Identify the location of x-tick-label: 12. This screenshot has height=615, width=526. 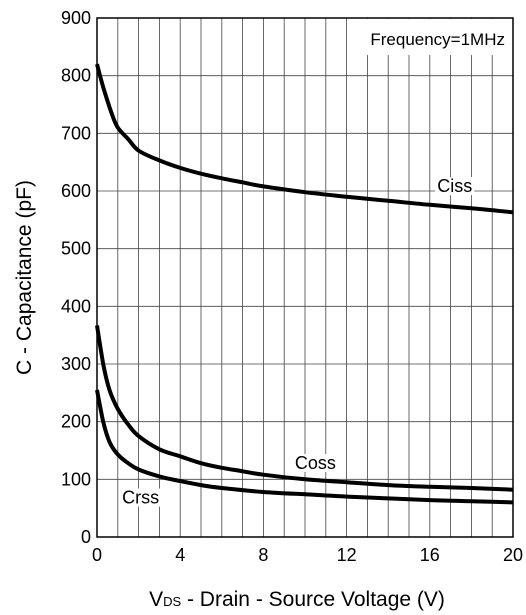
(347, 555).